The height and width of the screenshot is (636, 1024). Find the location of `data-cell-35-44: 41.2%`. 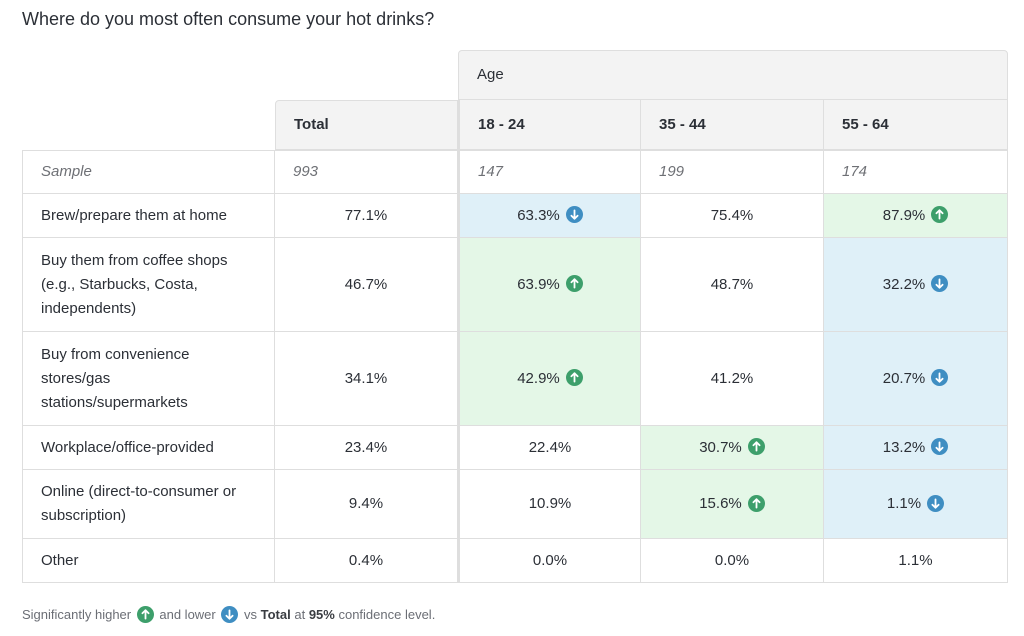

data-cell-35-44: 41.2% is located at coordinates (732, 379).